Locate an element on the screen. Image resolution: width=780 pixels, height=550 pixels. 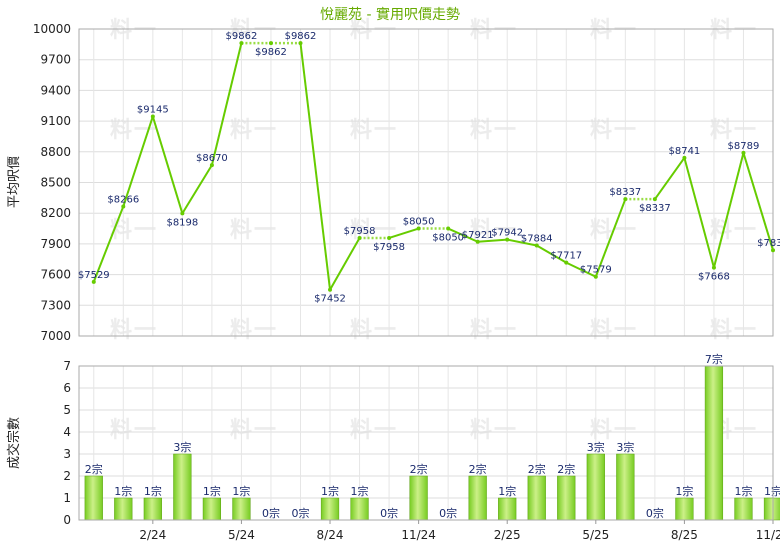
price-data-label: $8266 is located at coordinates (123, 199).